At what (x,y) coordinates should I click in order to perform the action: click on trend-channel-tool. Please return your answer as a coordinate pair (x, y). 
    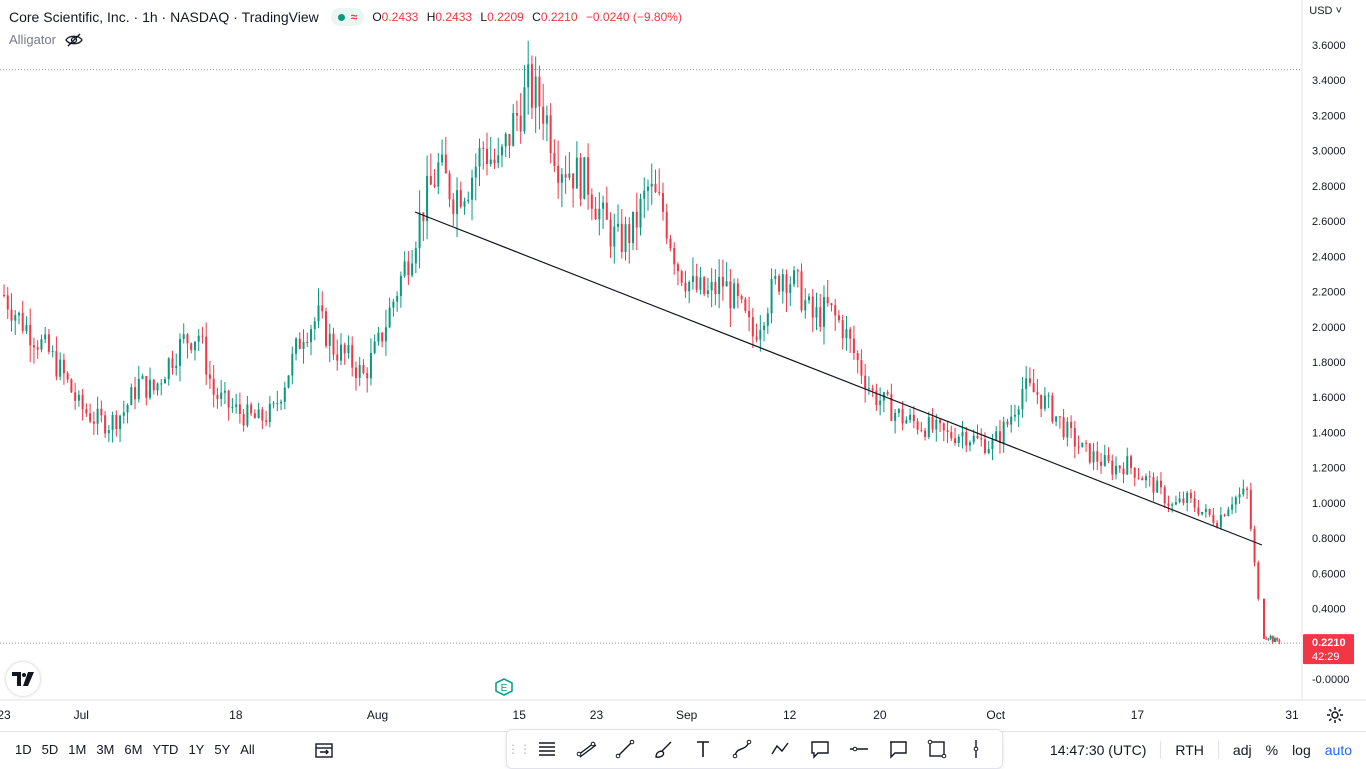
    Looking at the image, I should click on (585, 749).